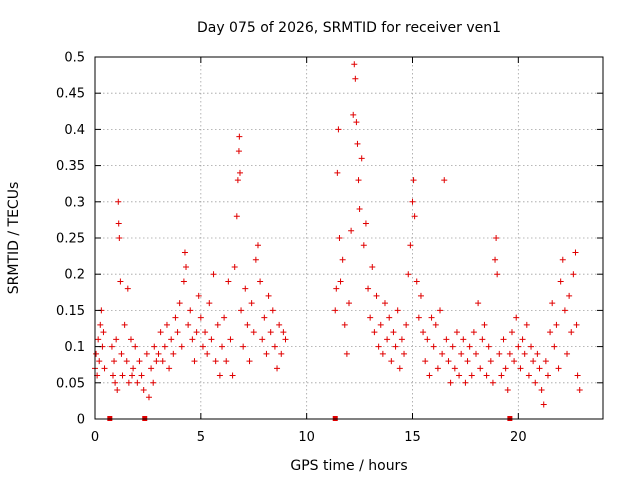 This screenshot has height=480, width=640. I want to click on x-axis-label: GPS time / hours, so click(348, 466).